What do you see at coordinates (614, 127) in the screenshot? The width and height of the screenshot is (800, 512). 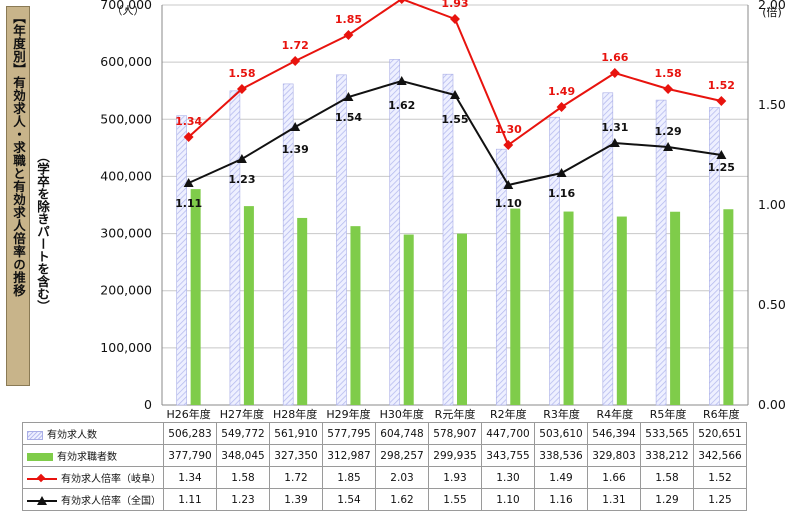 I see `data-label: 1.31` at bounding box center [614, 127].